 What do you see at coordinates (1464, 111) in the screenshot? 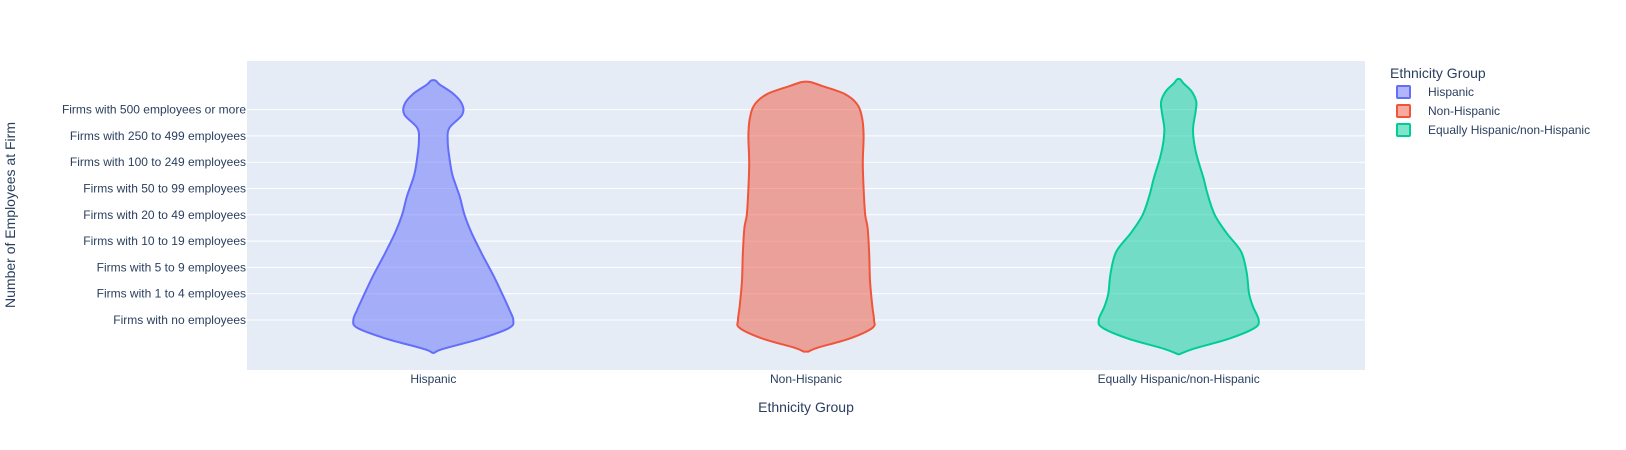
I see `legend-label: Non-Hispanic` at bounding box center [1464, 111].